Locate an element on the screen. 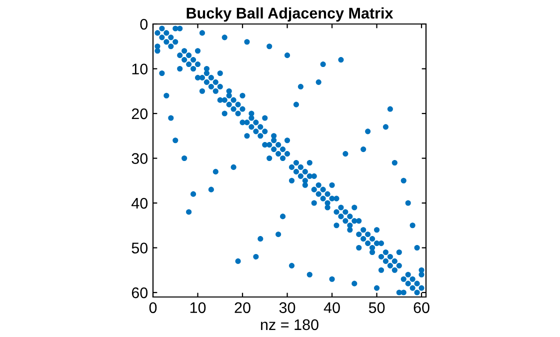  x-tick-label: 30 is located at coordinates (287, 308).